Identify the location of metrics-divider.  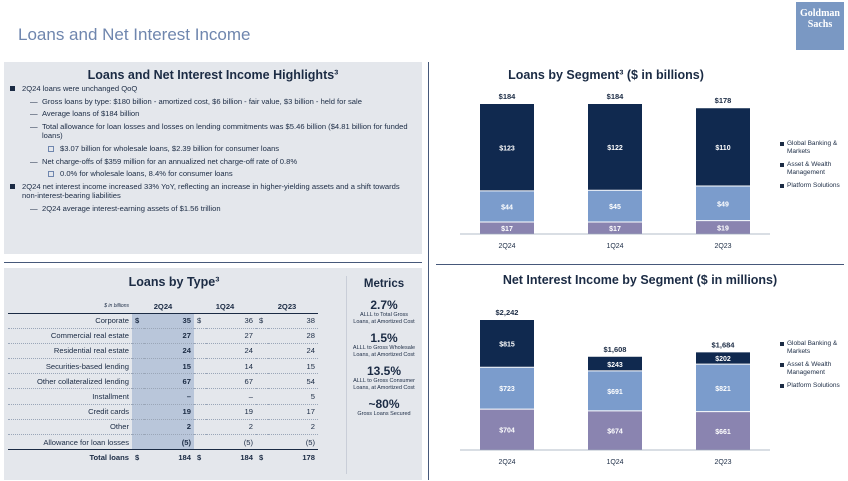
(346, 375).